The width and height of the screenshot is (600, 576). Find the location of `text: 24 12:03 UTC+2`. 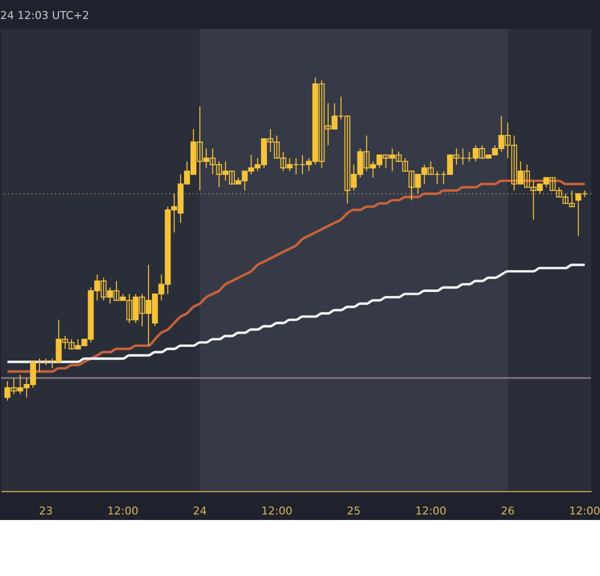

text: 24 12:03 UTC+2 is located at coordinates (45, 15).